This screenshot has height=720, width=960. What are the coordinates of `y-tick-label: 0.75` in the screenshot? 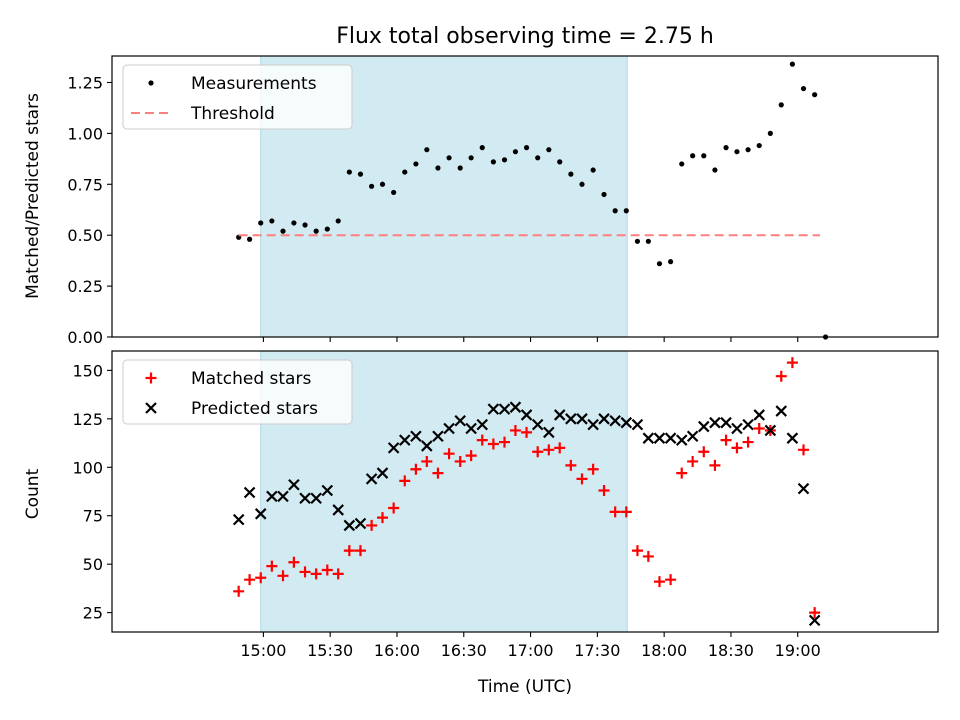 It's located at (85, 184).